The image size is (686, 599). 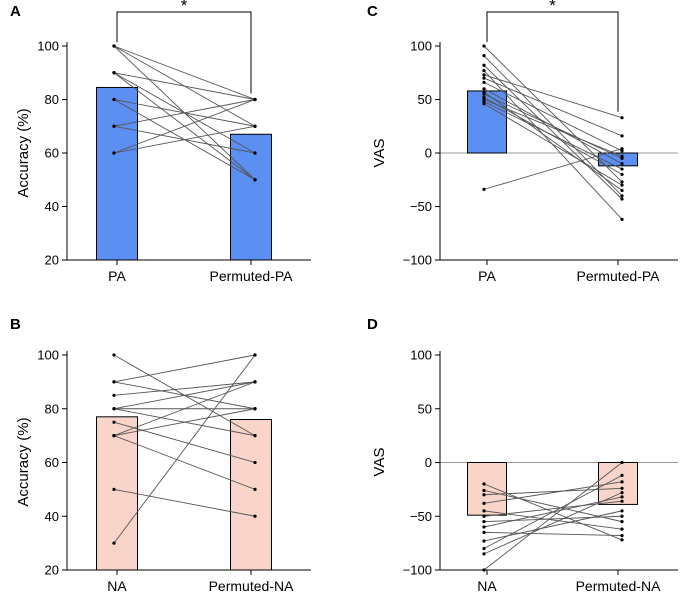 What do you see at coordinates (117, 173) in the screenshot?
I see `bar-pa` at bounding box center [117, 173].